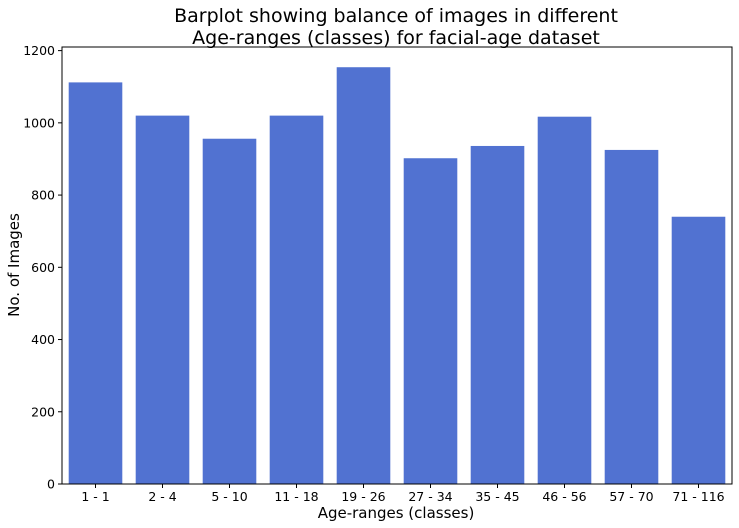 The image size is (739, 528). What do you see at coordinates (95, 496) in the screenshot?
I see `x-tick-label: 1 - 1` at bounding box center [95, 496].